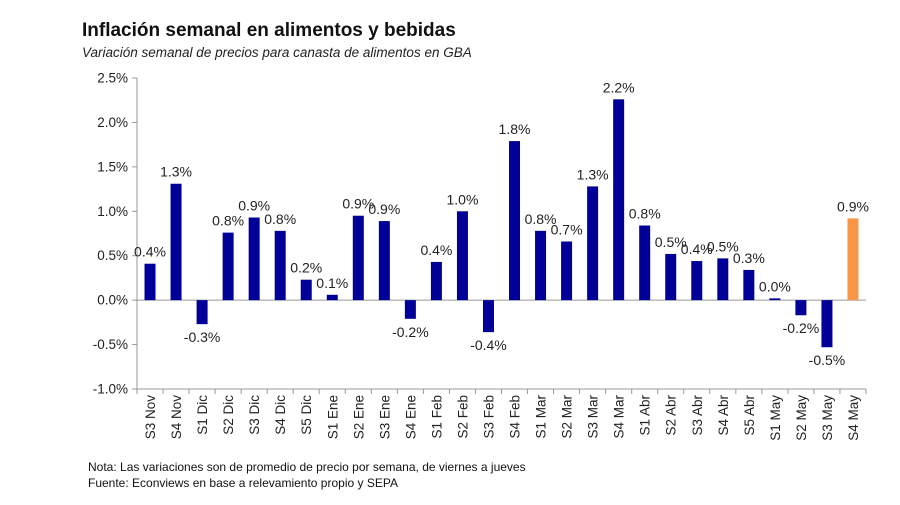  Describe the element at coordinates (254, 415) in the screenshot. I see `x-tick-label: S3 Dic` at that location.